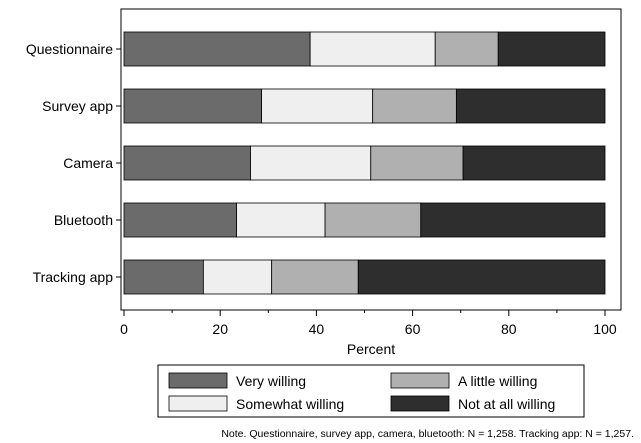 Image resolution: width=641 pixels, height=443 pixels. What do you see at coordinates (368, 323) in the screenshot?
I see `x-axis: 0 20 40 60 80 100` at bounding box center [368, 323].